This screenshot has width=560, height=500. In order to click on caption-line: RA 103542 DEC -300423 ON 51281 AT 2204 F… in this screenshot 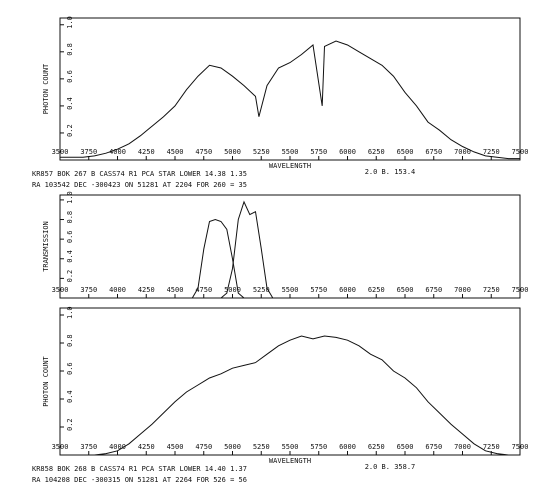, I will do `click(139, 185)`.